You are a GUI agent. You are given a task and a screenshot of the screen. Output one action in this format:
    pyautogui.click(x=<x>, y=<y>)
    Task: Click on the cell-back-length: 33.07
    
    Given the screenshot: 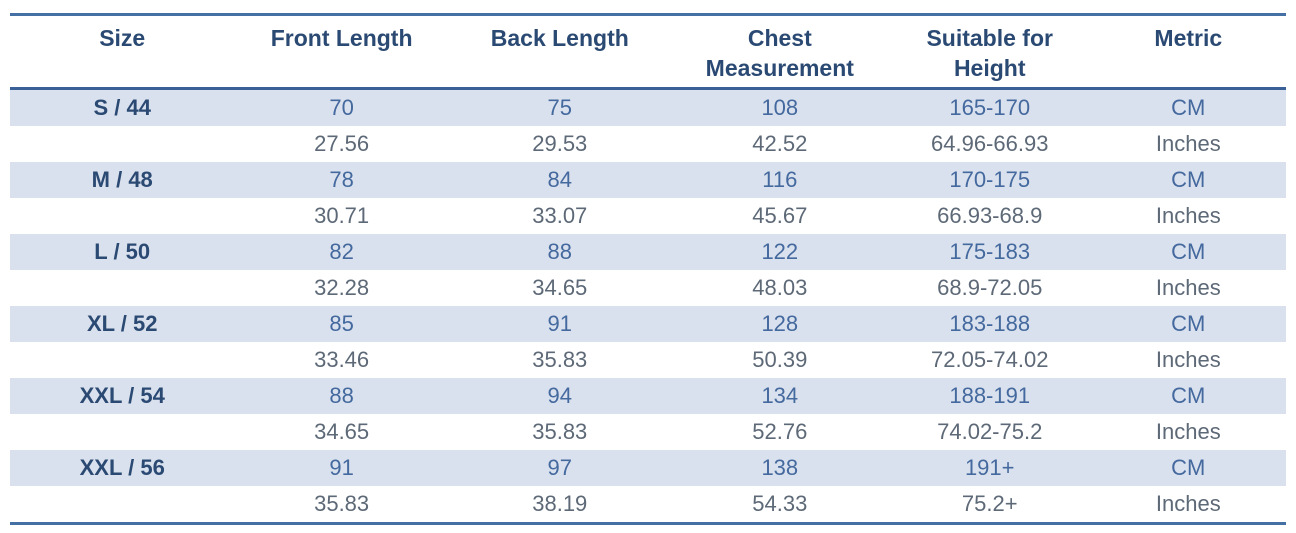 What is the action you would take?
    pyautogui.click(x=559, y=216)
    